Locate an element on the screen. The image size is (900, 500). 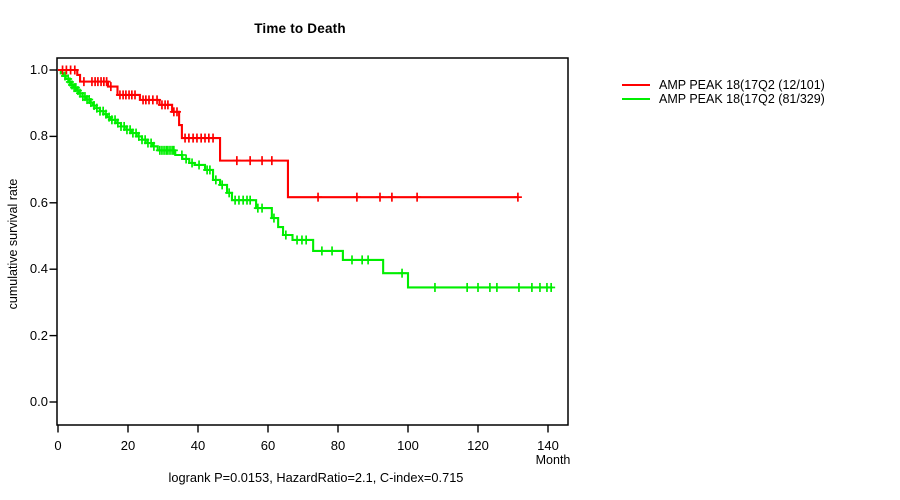
legend-line-red-icon is located at coordinates (636, 85).